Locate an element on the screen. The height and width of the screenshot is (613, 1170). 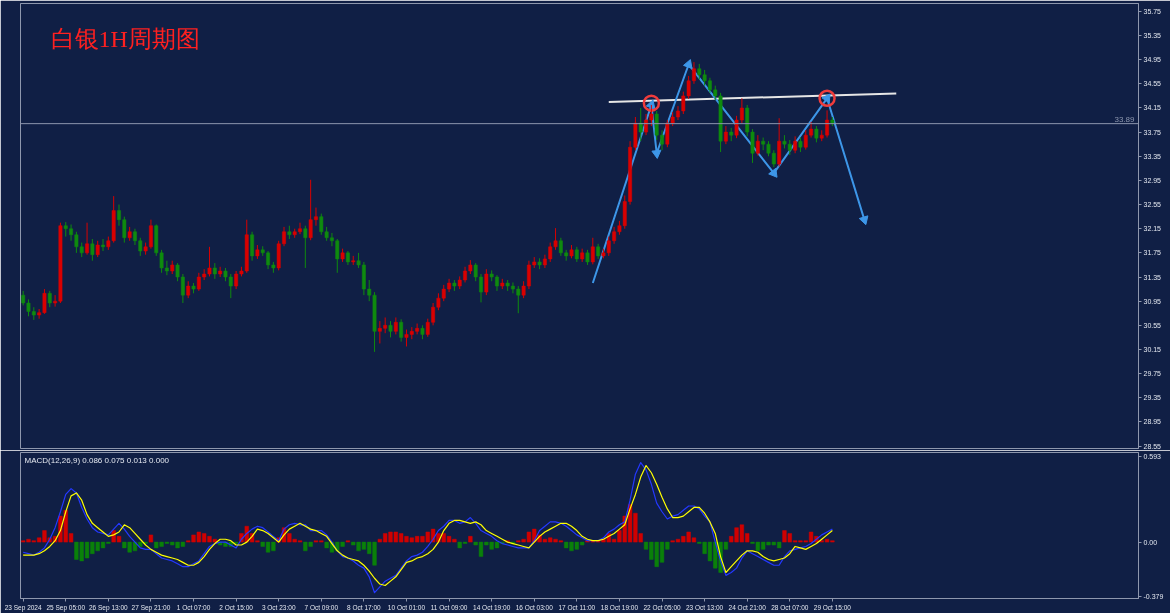
chart-title: MACD(12,26,9) 0.086 0.075 0.013 0.000 is located at coordinates (97, 460).